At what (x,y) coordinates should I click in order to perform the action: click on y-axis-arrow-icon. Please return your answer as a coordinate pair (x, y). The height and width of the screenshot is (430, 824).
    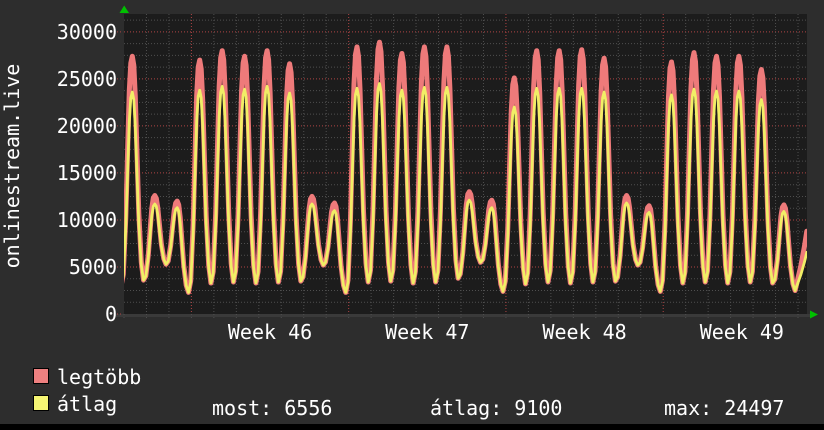
    Looking at the image, I should click on (124, 9).